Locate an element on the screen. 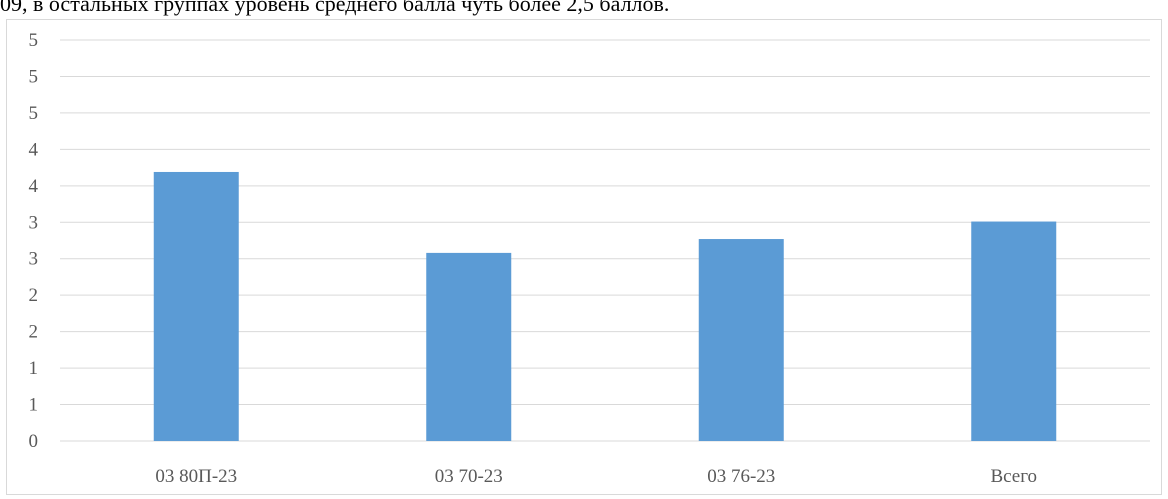  x-tick-label: 03 76-23 is located at coordinates (741, 476).